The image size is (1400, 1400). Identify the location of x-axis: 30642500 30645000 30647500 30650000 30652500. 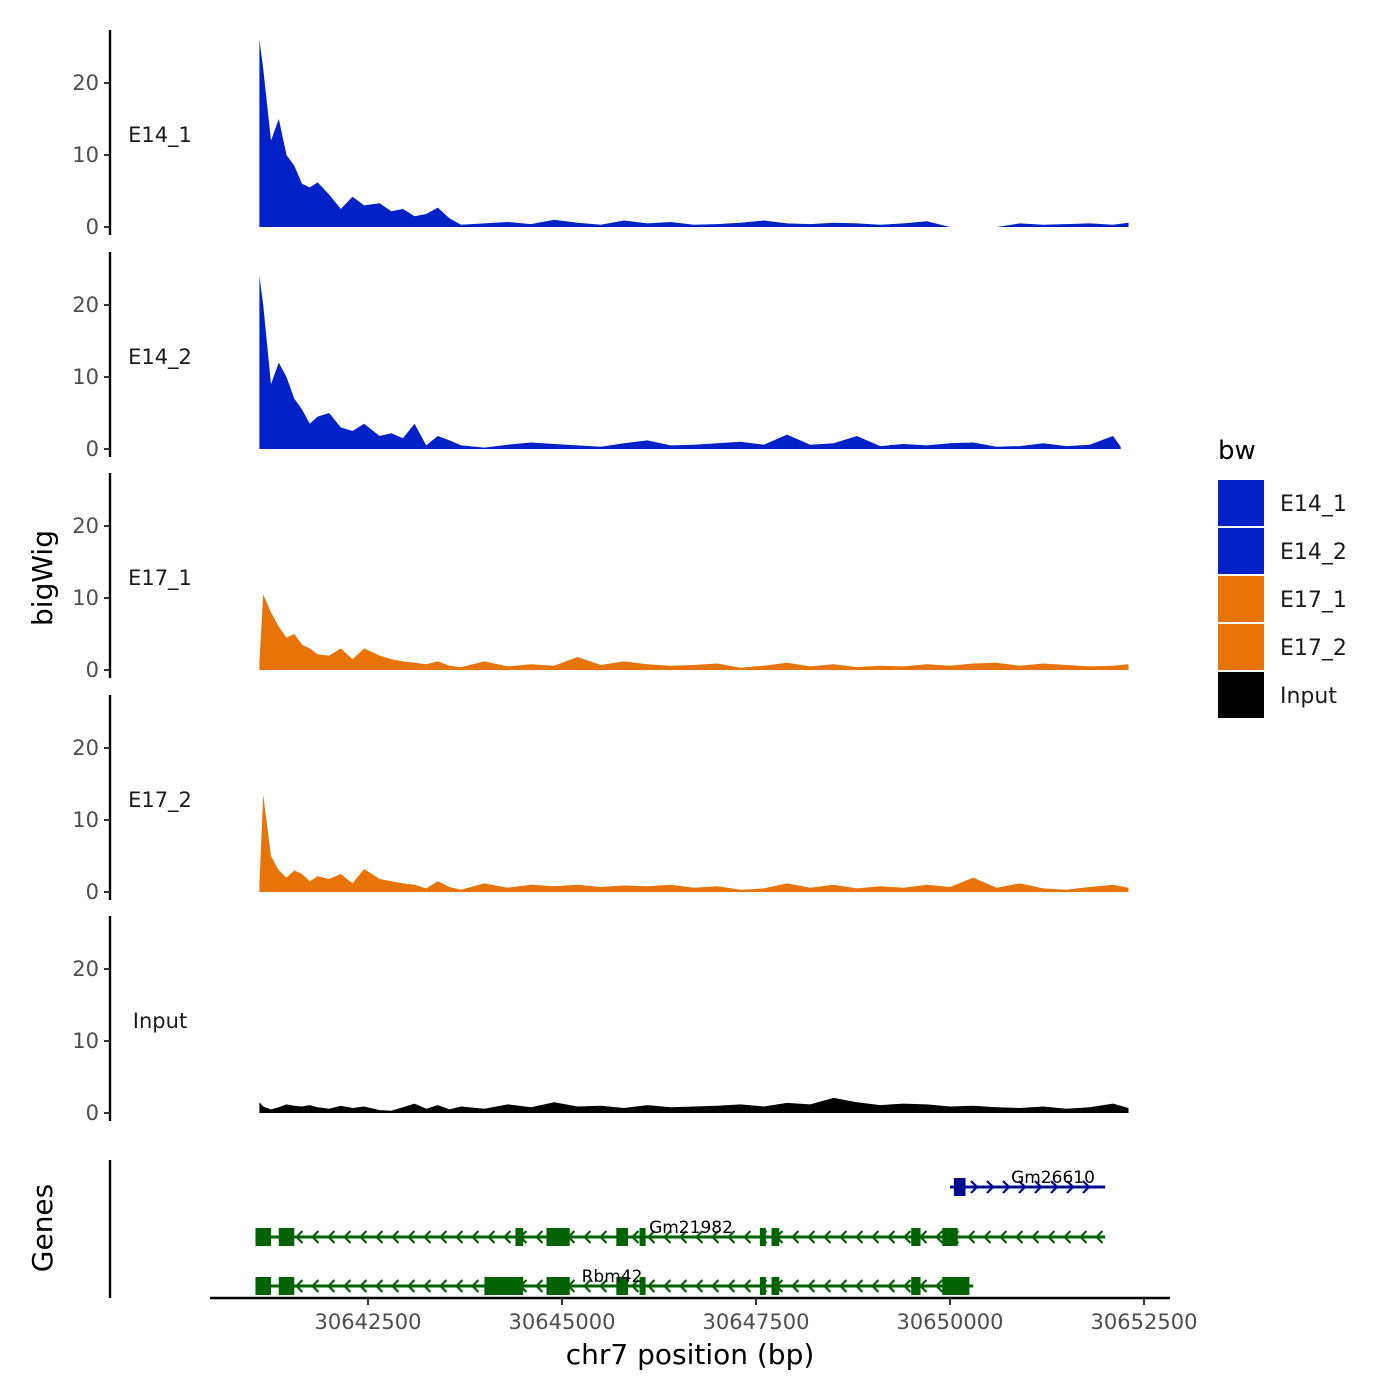
(704, 1315).